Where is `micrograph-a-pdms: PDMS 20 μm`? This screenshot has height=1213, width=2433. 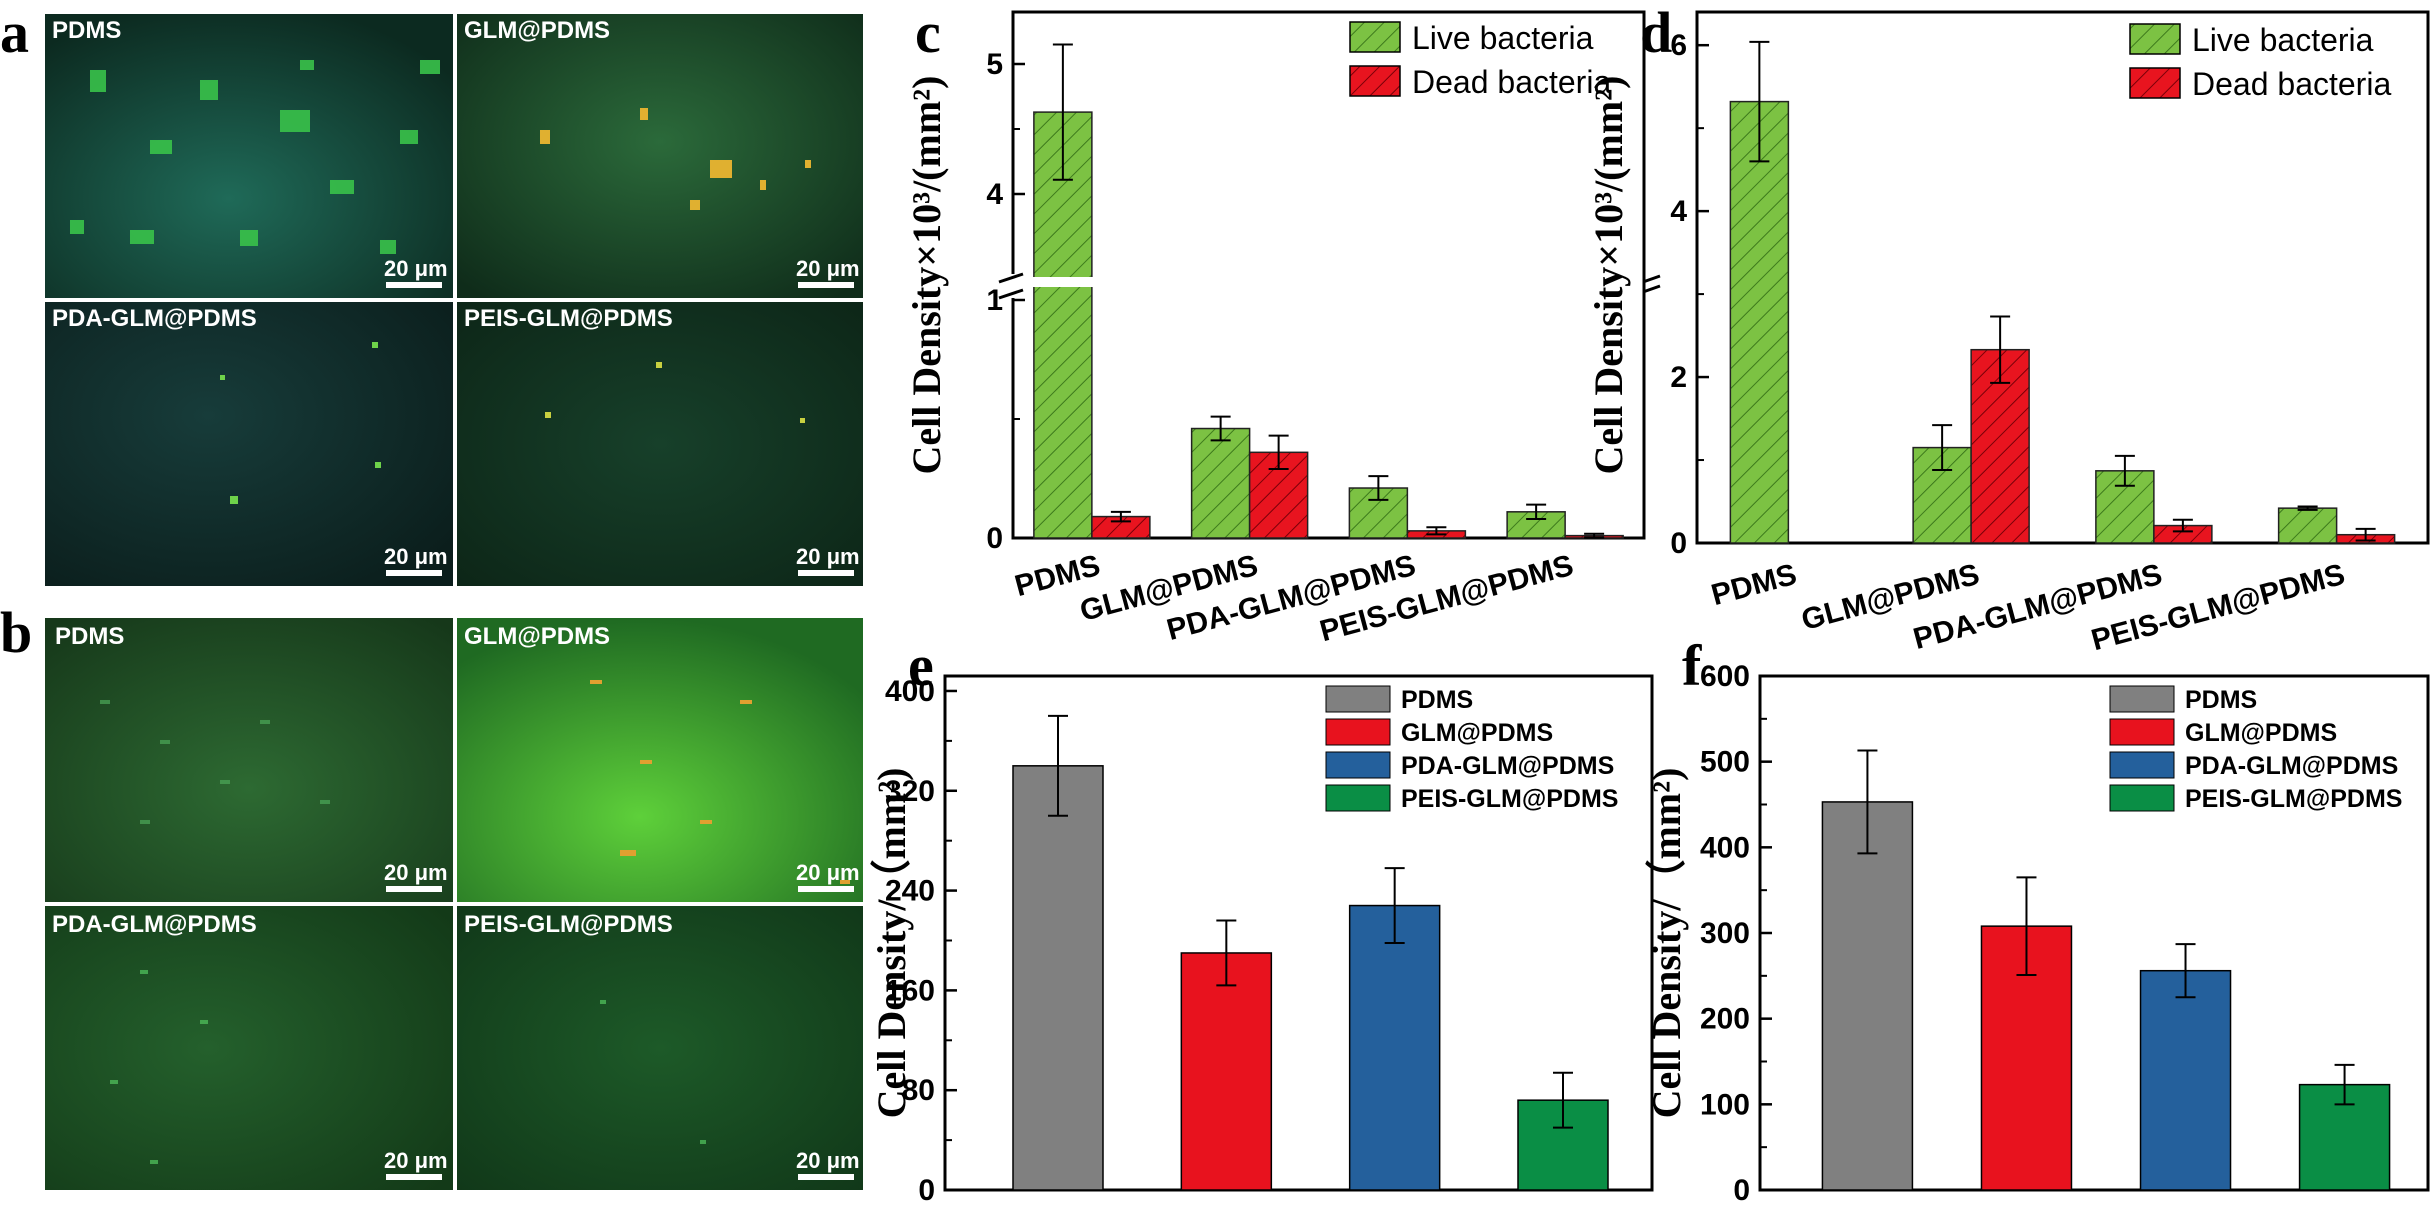
micrograph-a-pdms: PDMS 20 μm is located at coordinates (249, 156).